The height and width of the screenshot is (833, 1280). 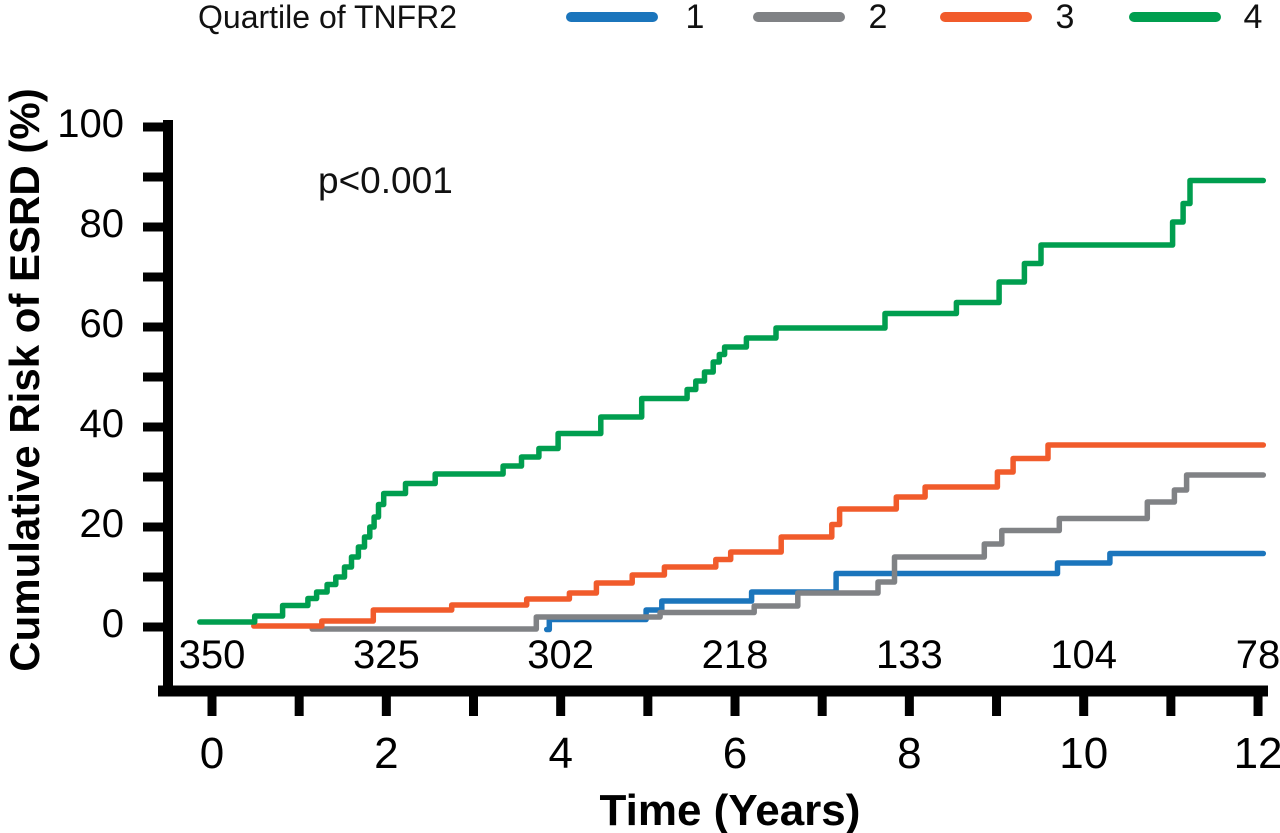 I want to click on legend-label-quartile-4: 4, so click(x=1253, y=18).